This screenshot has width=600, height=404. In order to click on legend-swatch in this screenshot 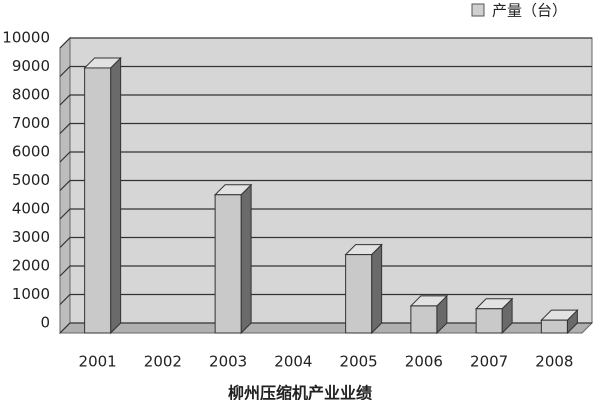, I will do `click(478, 10)`.